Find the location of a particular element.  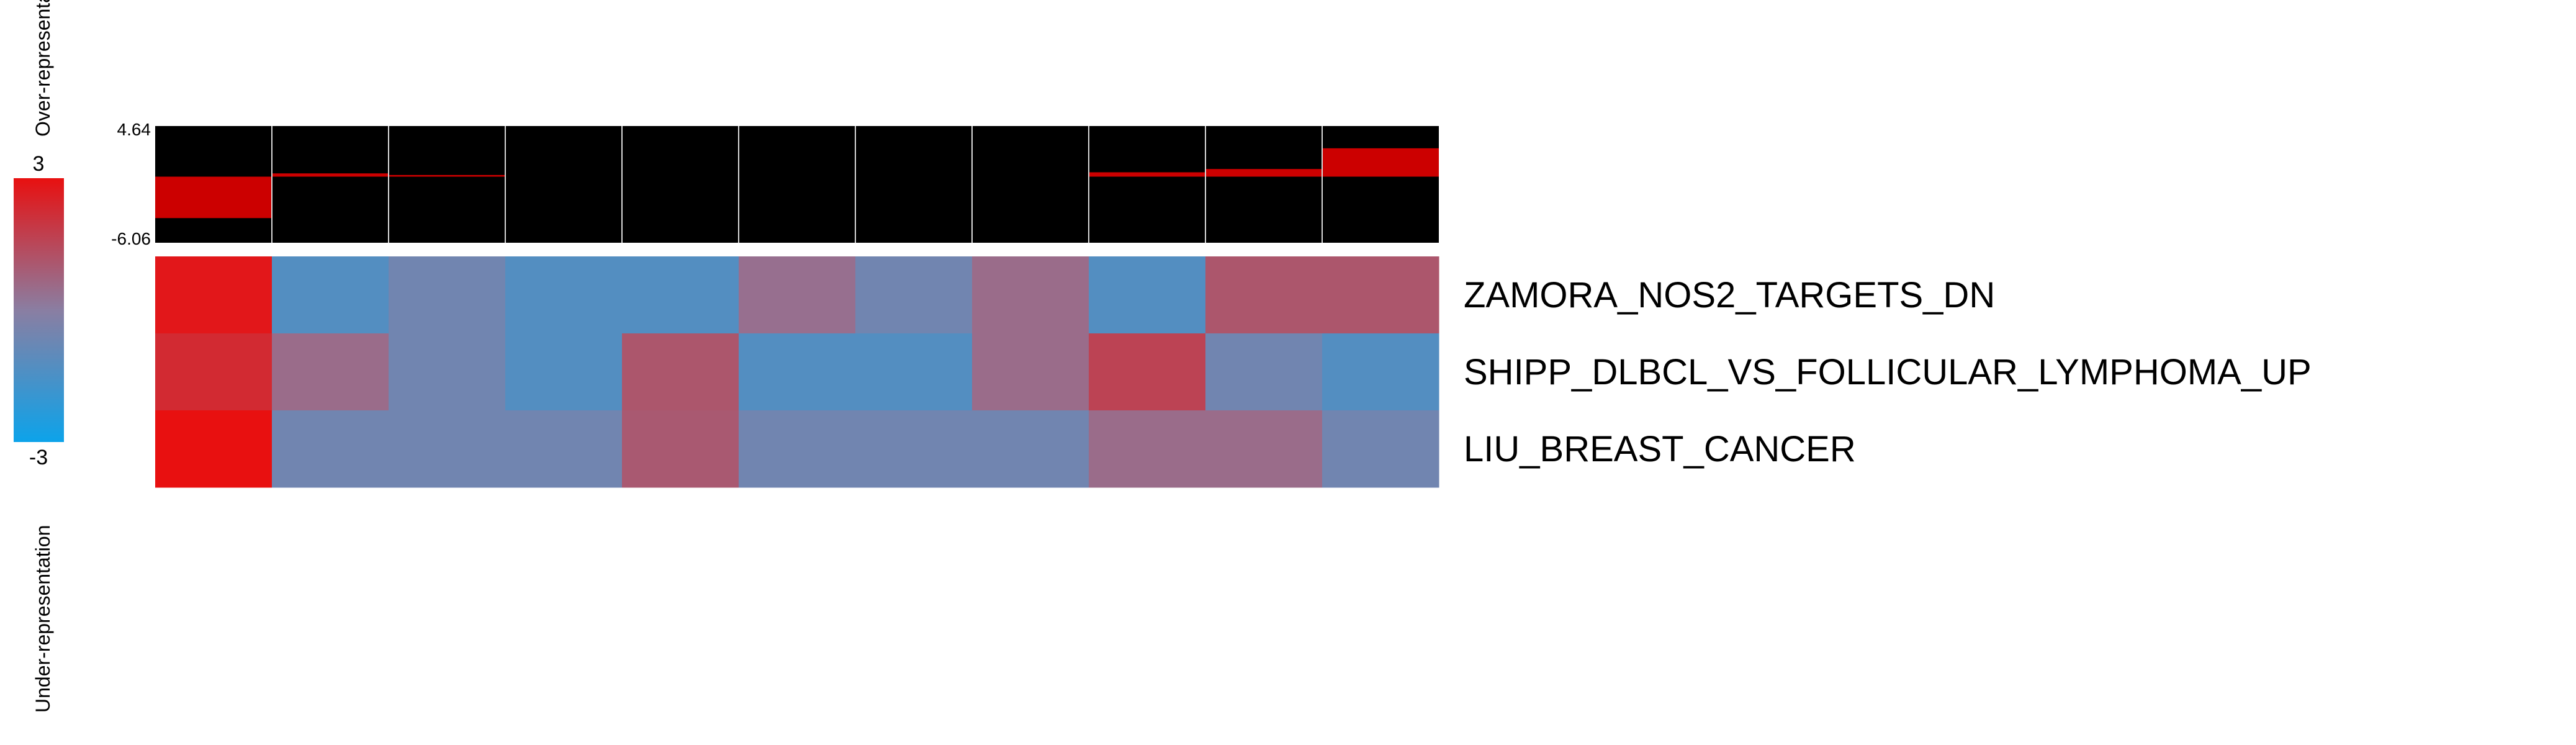

row-label: ZAMORA_NOS2_TARGETS_DN is located at coordinates (1729, 295).